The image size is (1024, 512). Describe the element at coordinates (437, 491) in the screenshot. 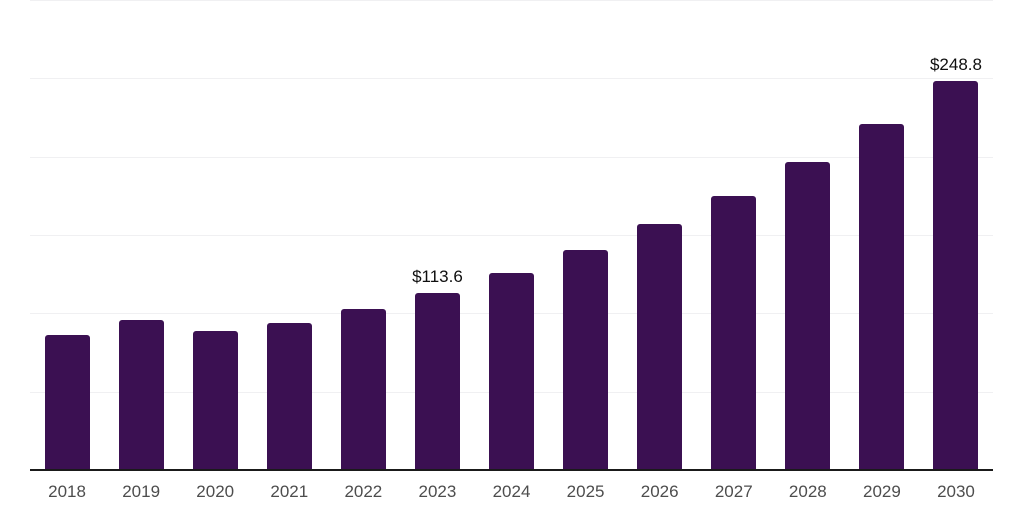

I see `x-tick-label-2023: 2023` at that location.